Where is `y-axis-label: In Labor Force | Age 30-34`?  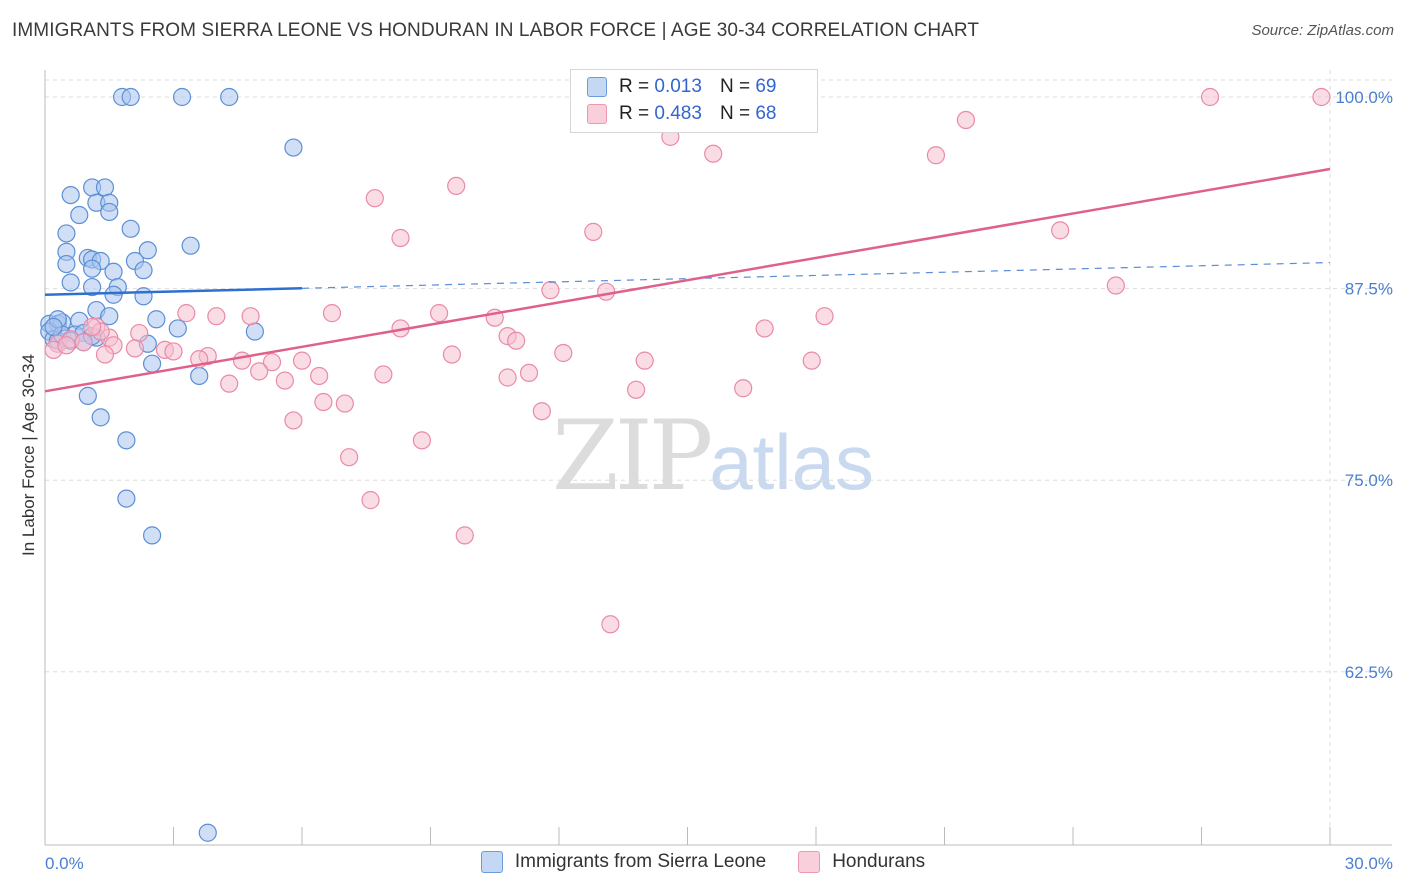 y-axis-label: In Labor Force | Age 30-34 is located at coordinates (28, 455).